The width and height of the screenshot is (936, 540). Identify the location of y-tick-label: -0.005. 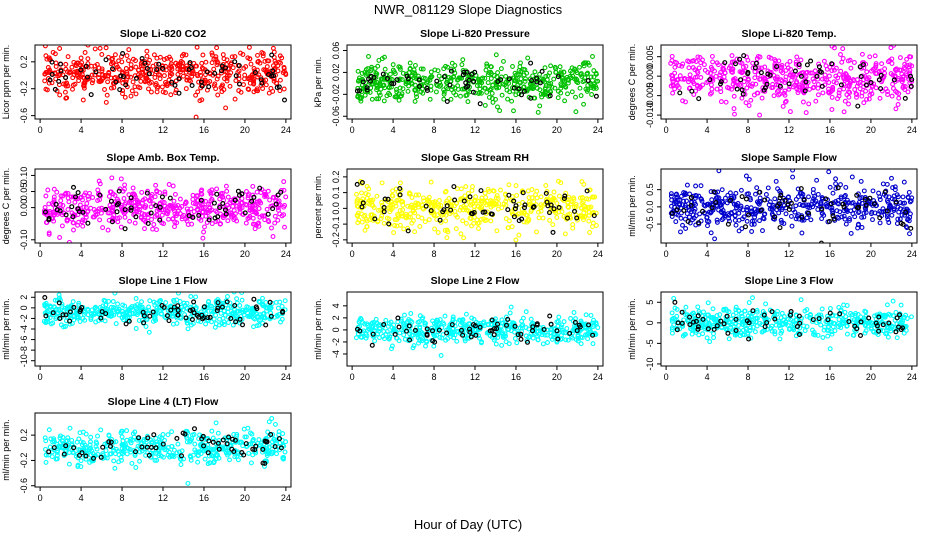
(650, 96).